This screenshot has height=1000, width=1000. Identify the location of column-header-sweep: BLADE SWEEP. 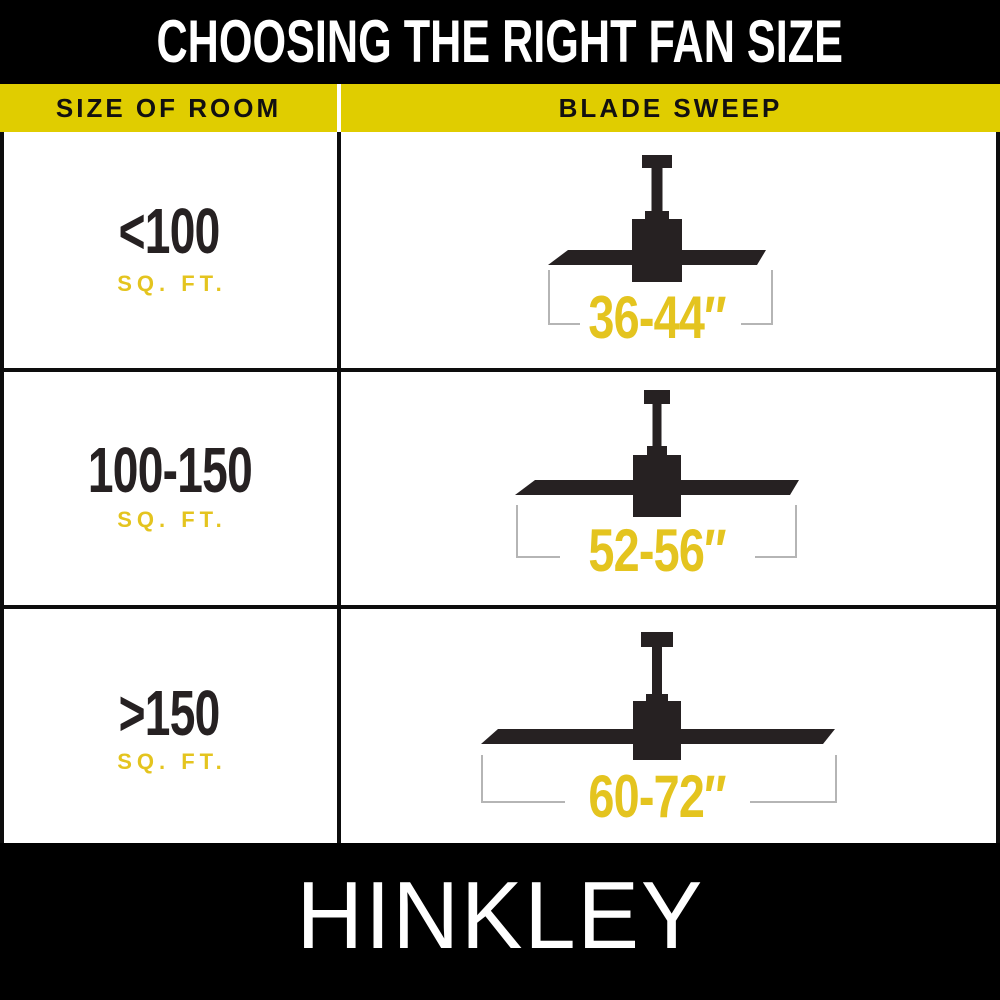
(670, 108).